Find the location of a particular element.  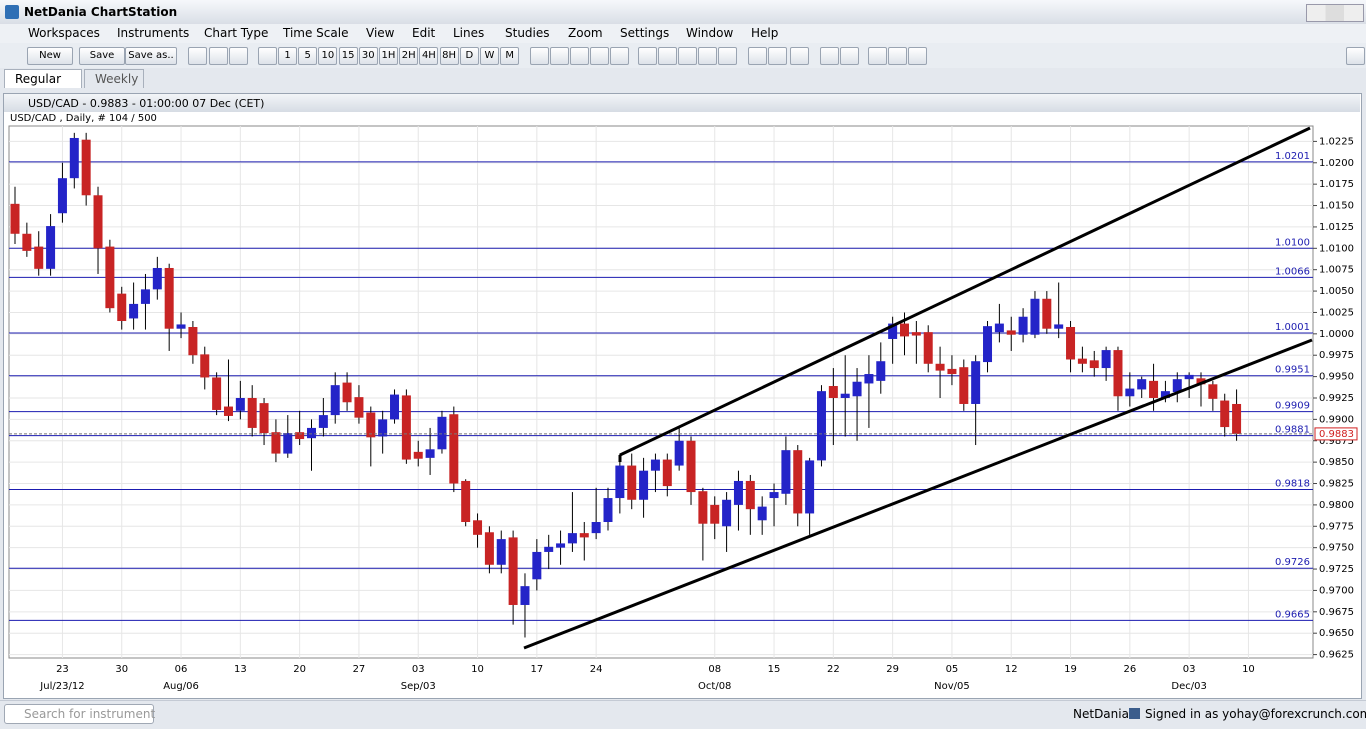

menu-item: View is located at coordinates (380, 33).